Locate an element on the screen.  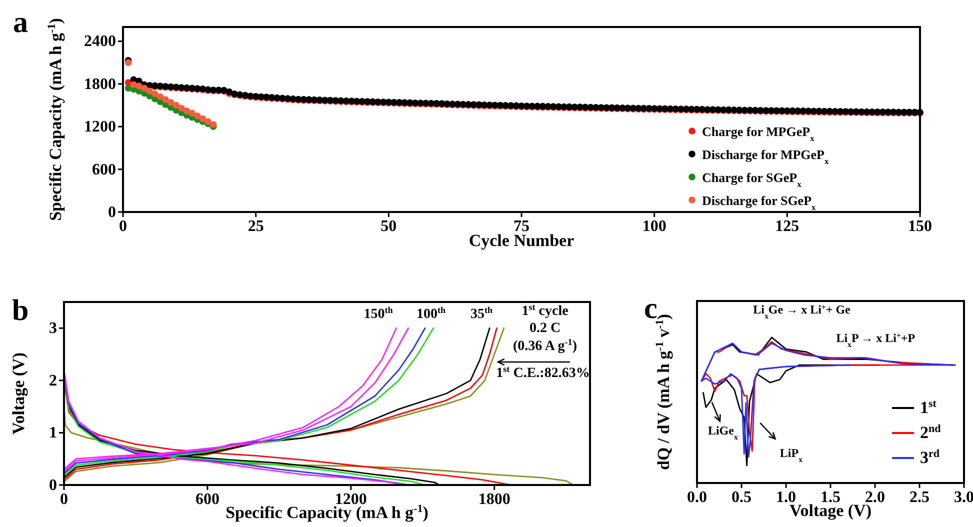
legend-label: 3$^{rd}$ is located at coordinates (930, 457).